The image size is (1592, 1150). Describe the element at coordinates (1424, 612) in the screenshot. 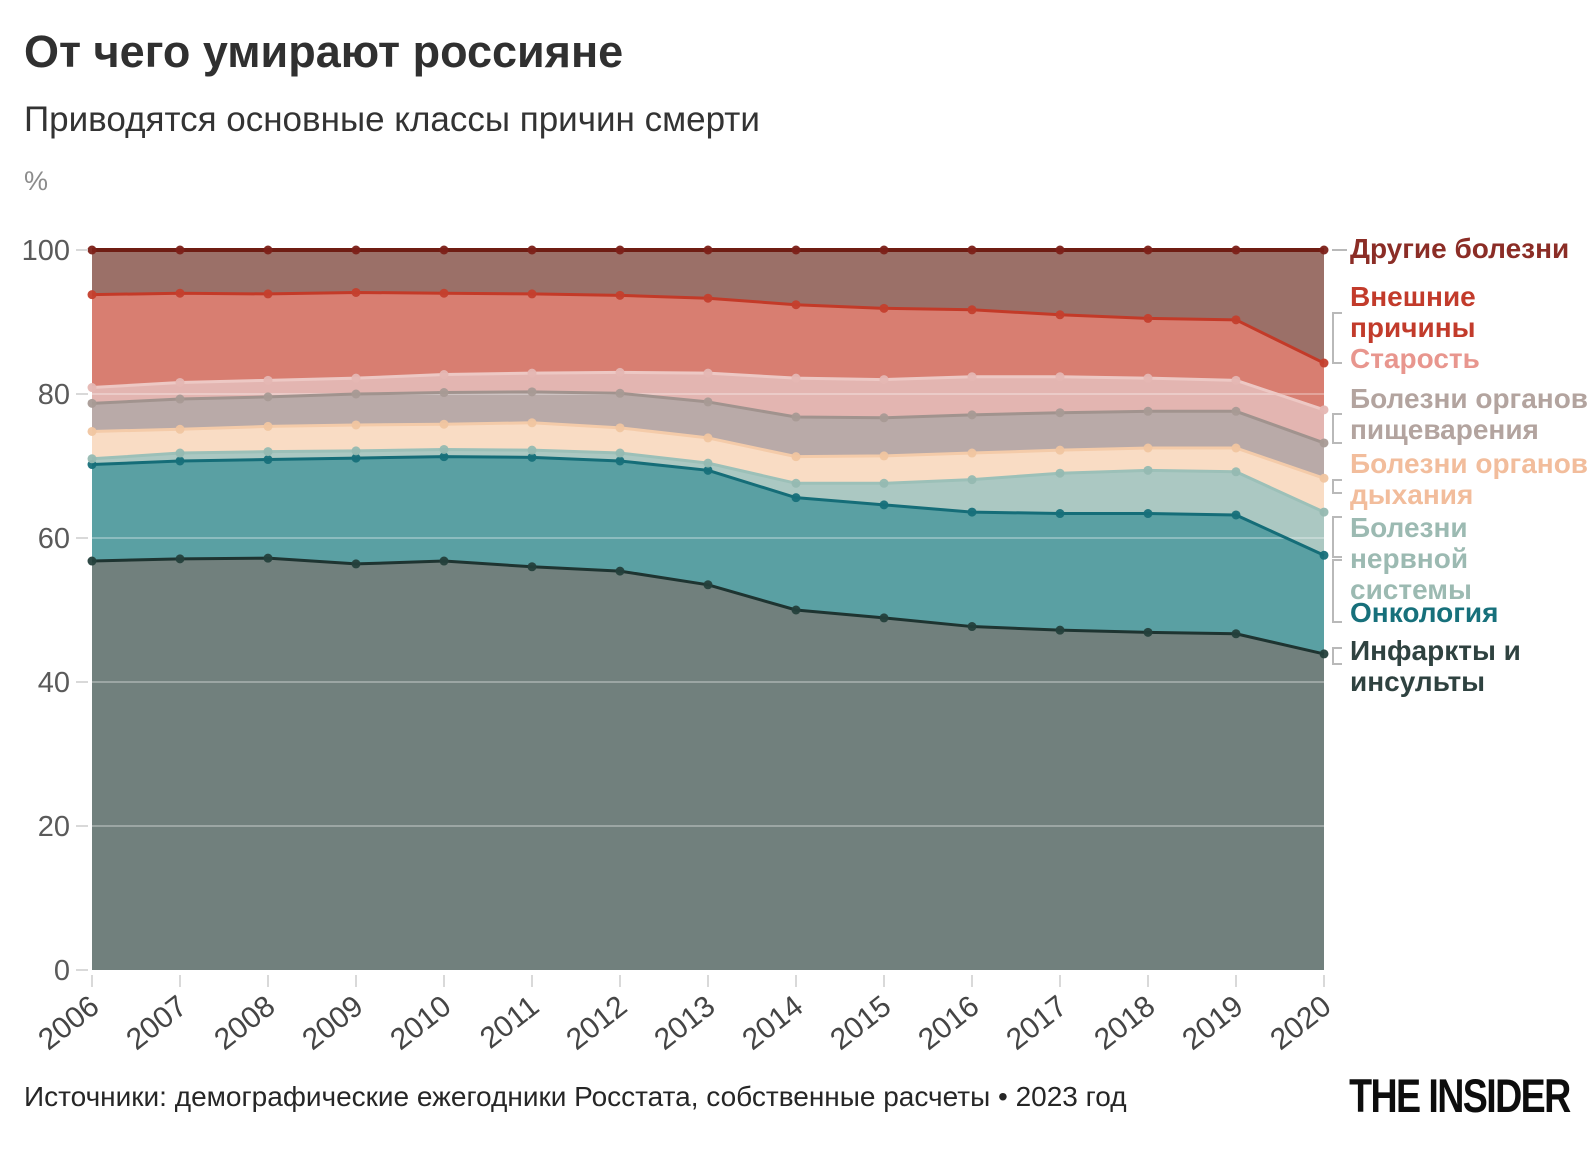

I see `legend-label-oncology: Онкология` at that location.